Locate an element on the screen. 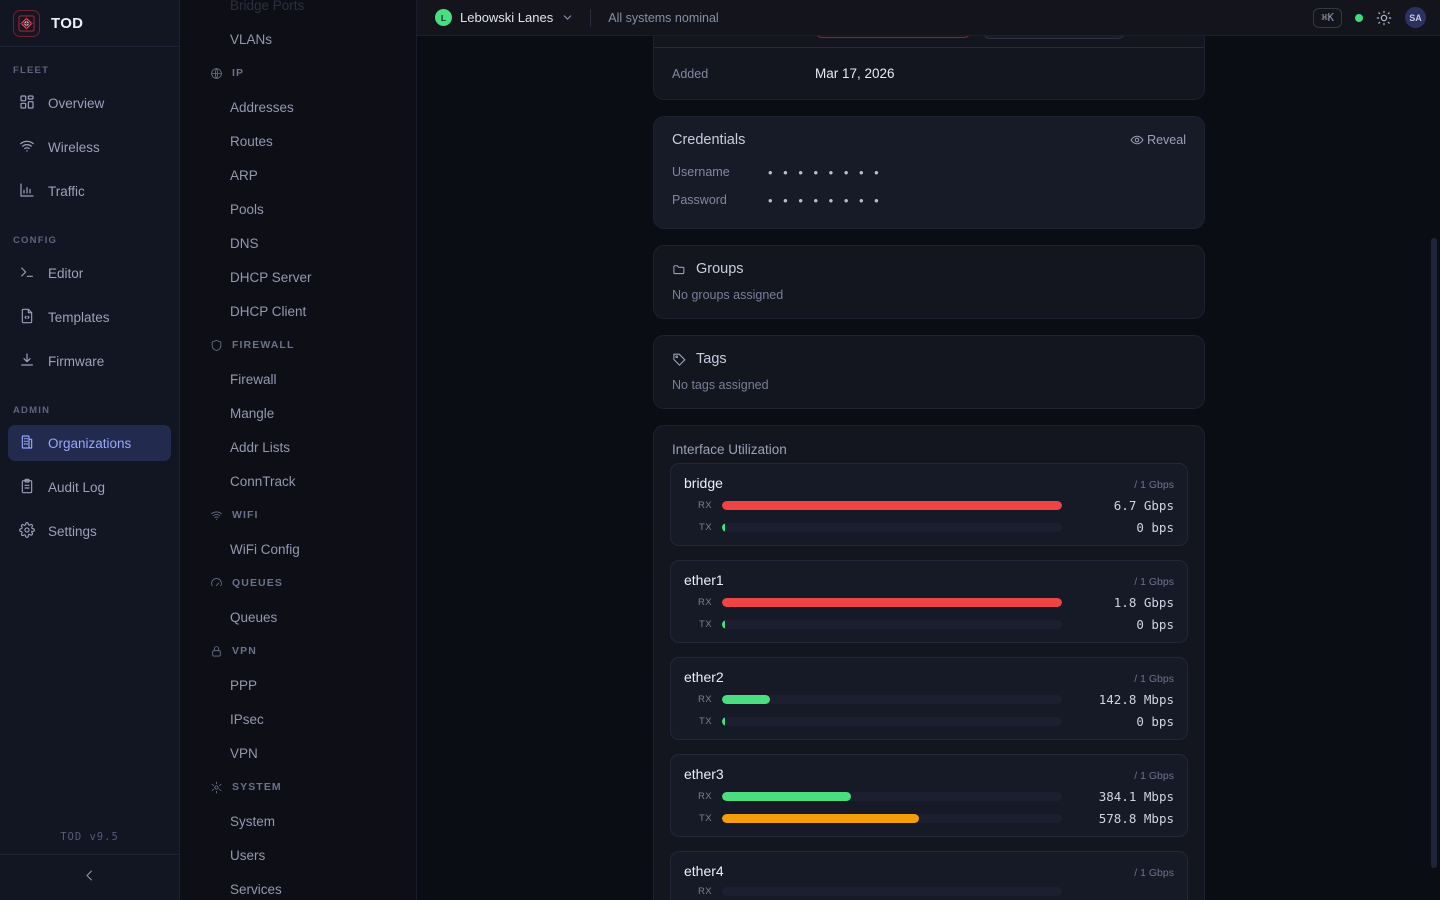 The image size is (1440, 900). interface-name: ether4 is located at coordinates (704, 871).